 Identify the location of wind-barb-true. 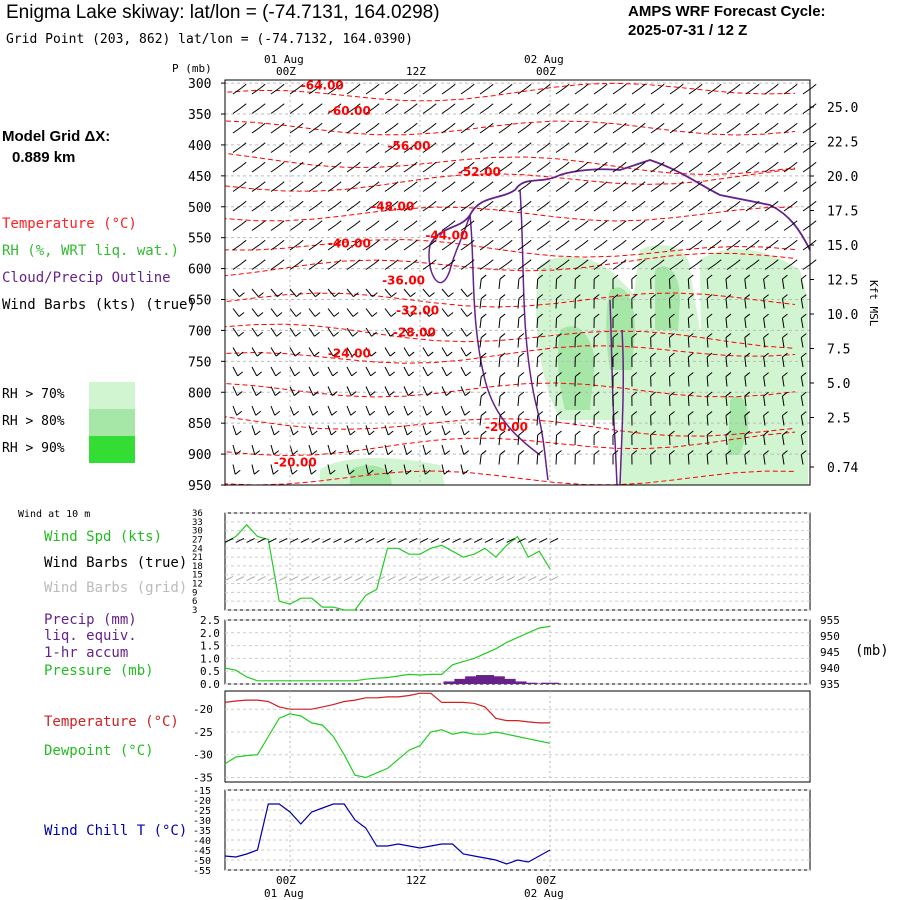
(467, 540).